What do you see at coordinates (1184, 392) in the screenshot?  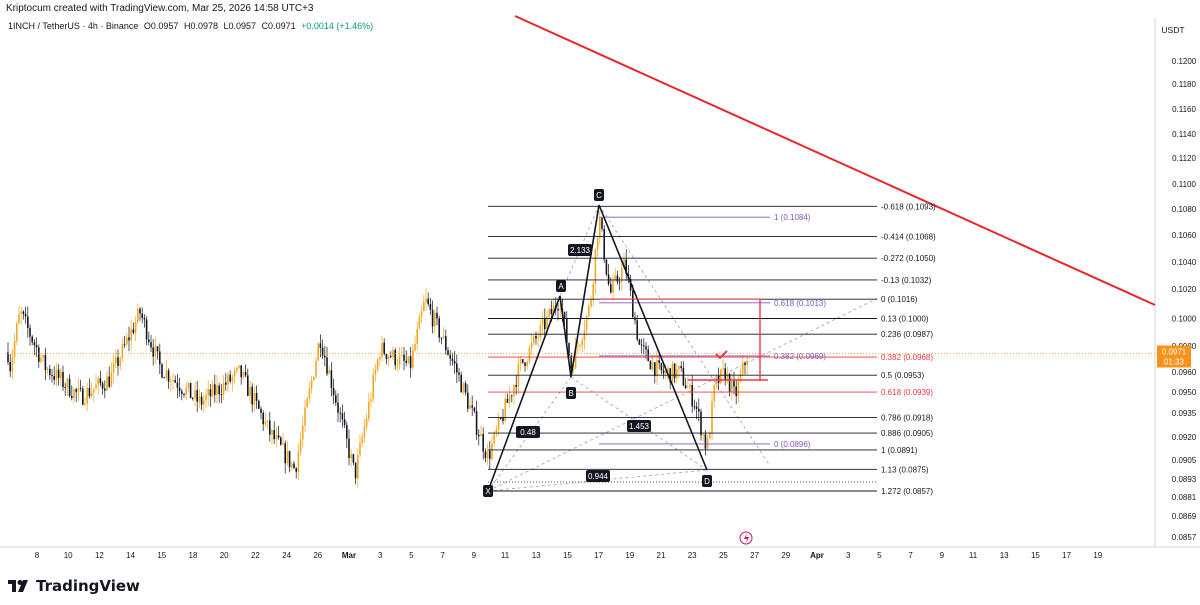 I see `price-tick-label: 0.0950` at bounding box center [1184, 392].